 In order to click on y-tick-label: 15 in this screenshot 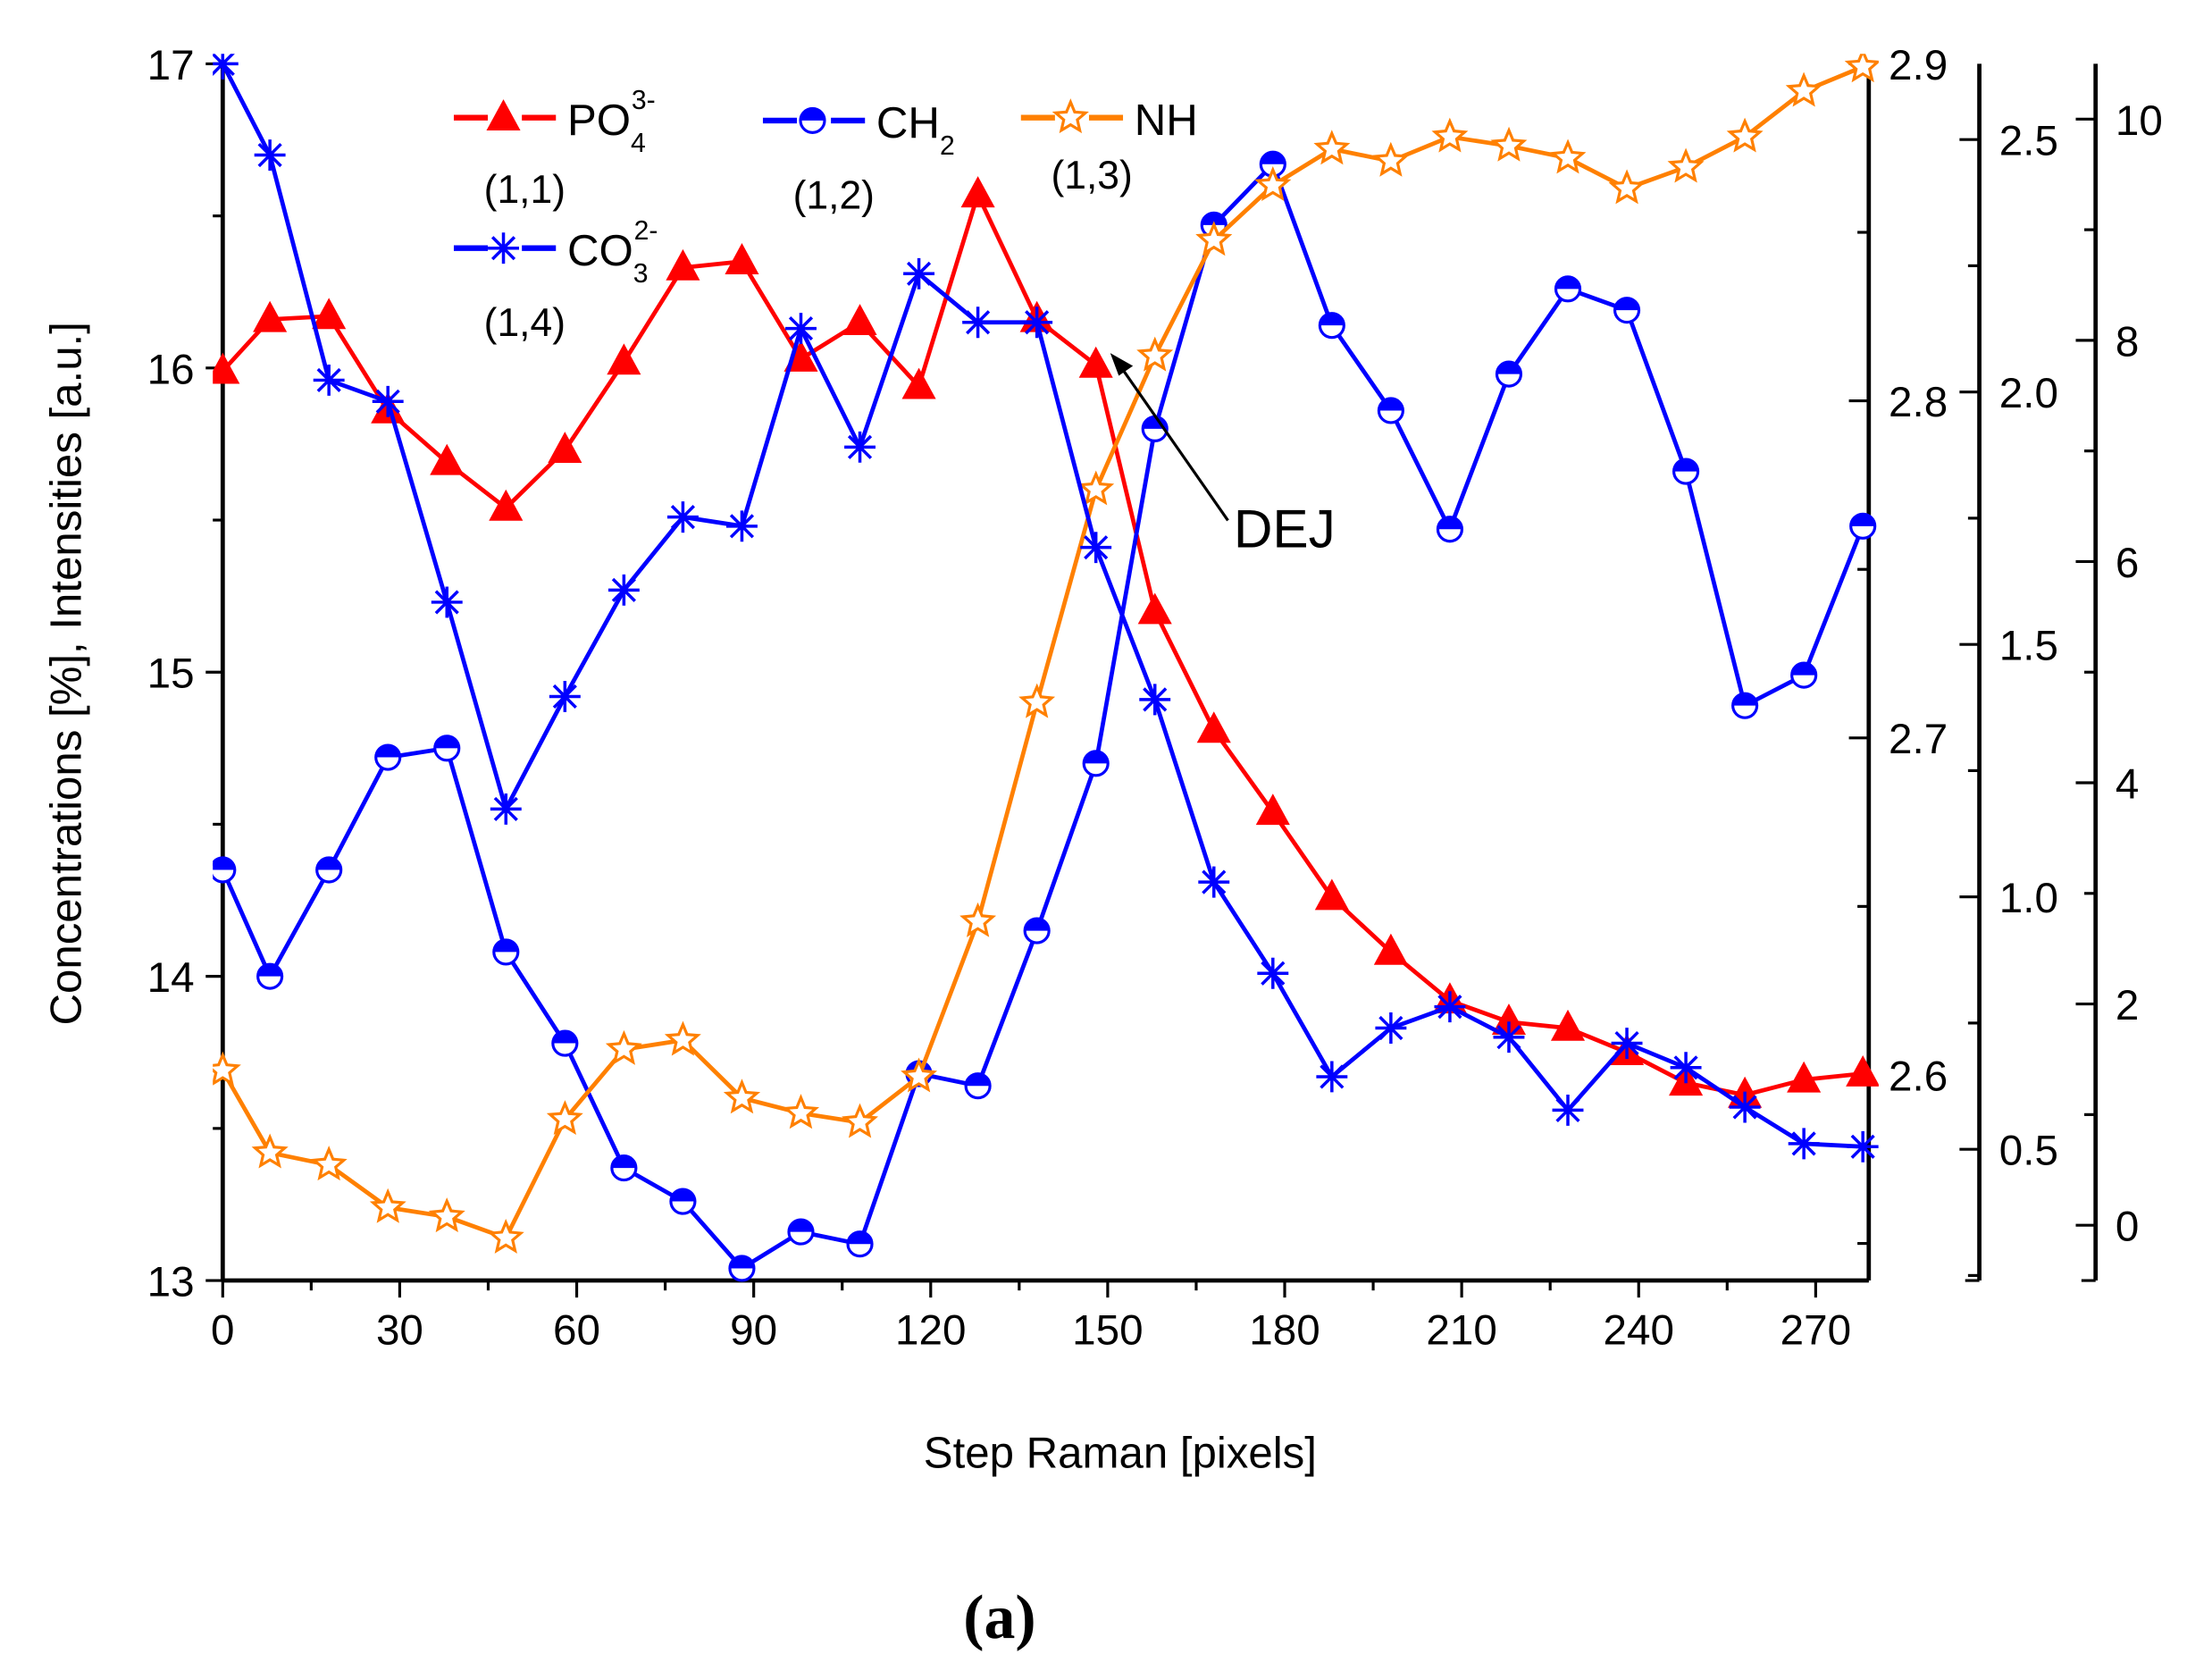, I will do `click(171, 675)`.